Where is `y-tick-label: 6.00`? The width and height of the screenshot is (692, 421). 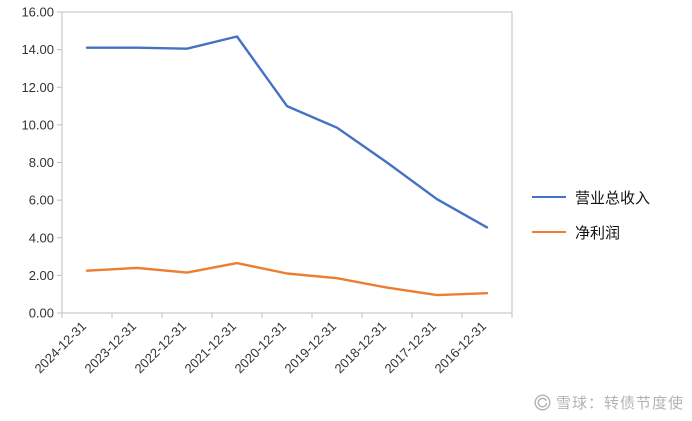
y-tick-label: 6.00 is located at coordinates (41, 200).